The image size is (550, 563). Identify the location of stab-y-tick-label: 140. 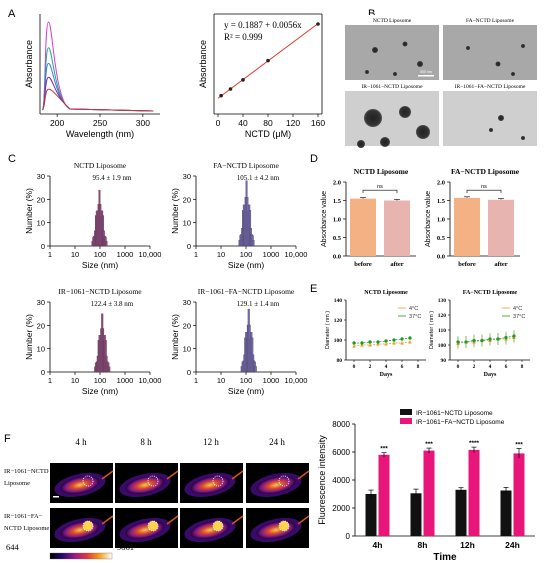
(338, 301).